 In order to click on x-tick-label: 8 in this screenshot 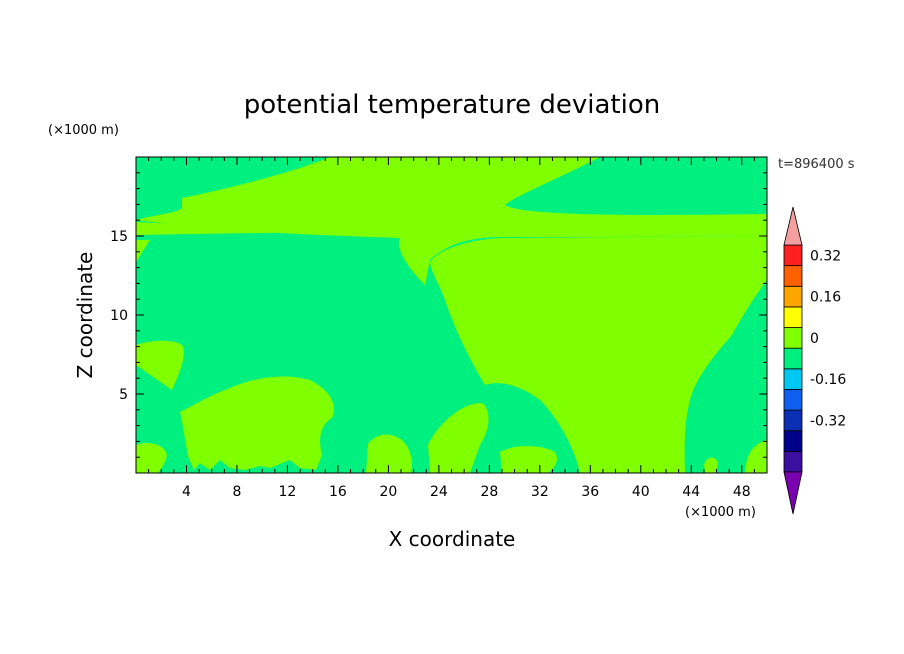, I will do `click(236, 492)`.